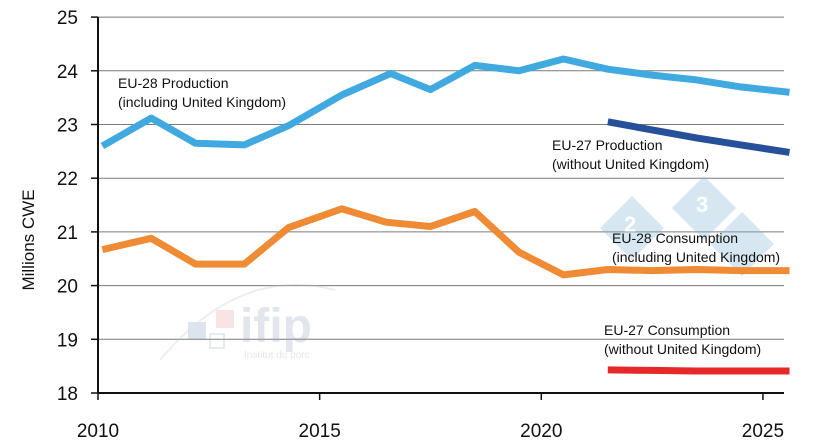 Image resolution: width=820 pixels, height=443 pixels. What do you see at coordinates (742, 244) in the screenshot?
I see `badge-diamond-right` at bounding box center [742, 244].